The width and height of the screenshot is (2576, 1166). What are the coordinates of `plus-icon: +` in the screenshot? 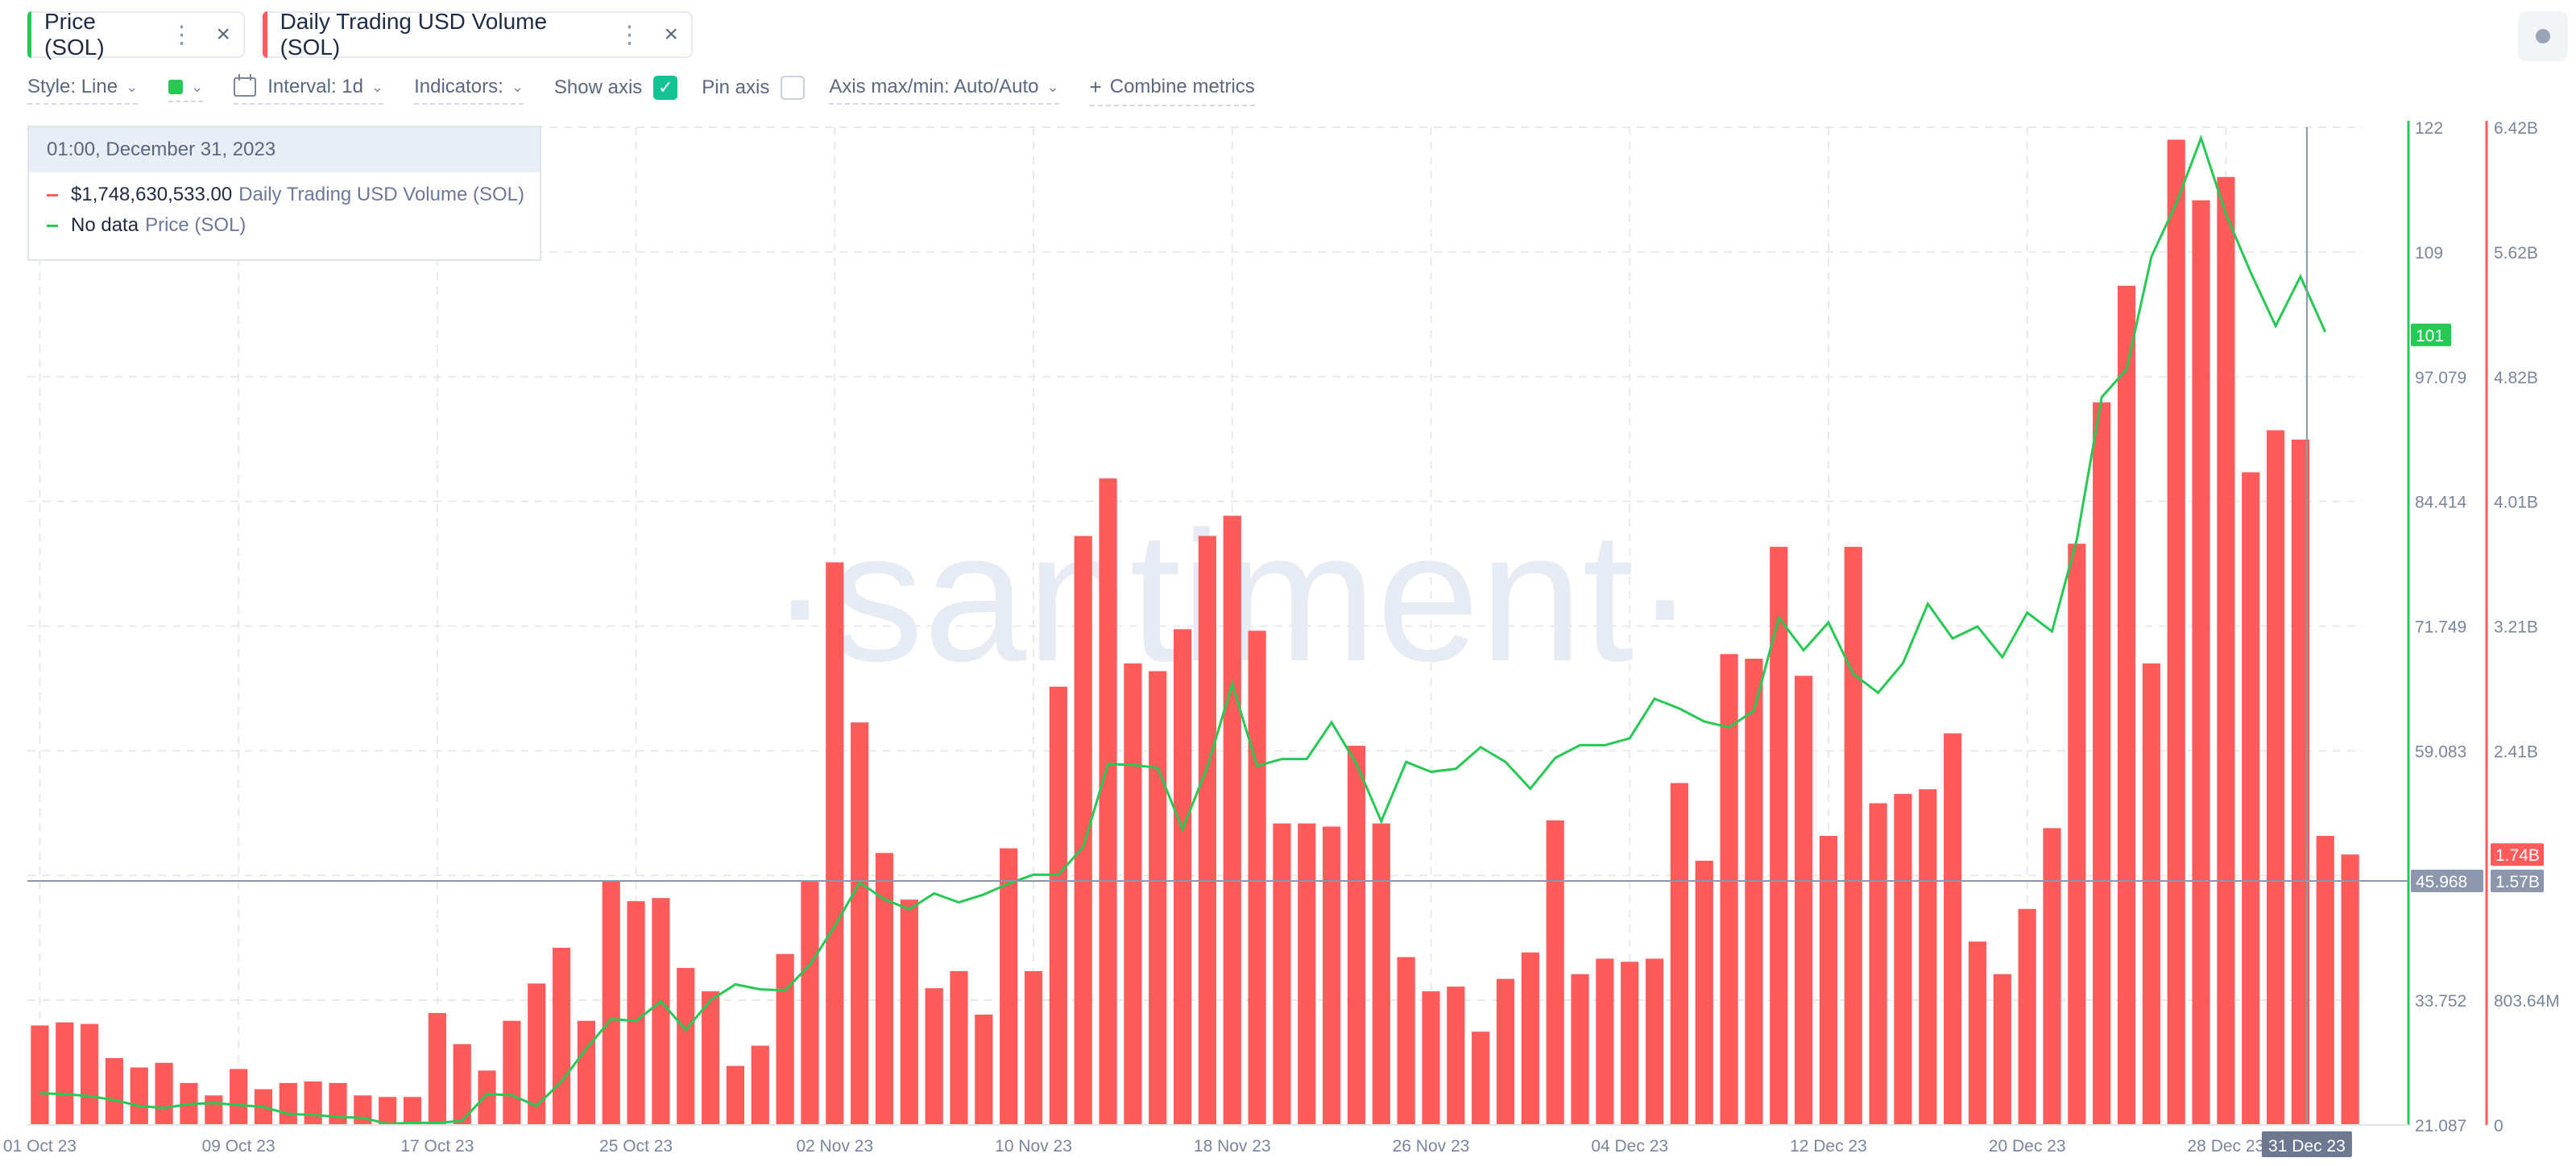 It's located at (1095, 87).